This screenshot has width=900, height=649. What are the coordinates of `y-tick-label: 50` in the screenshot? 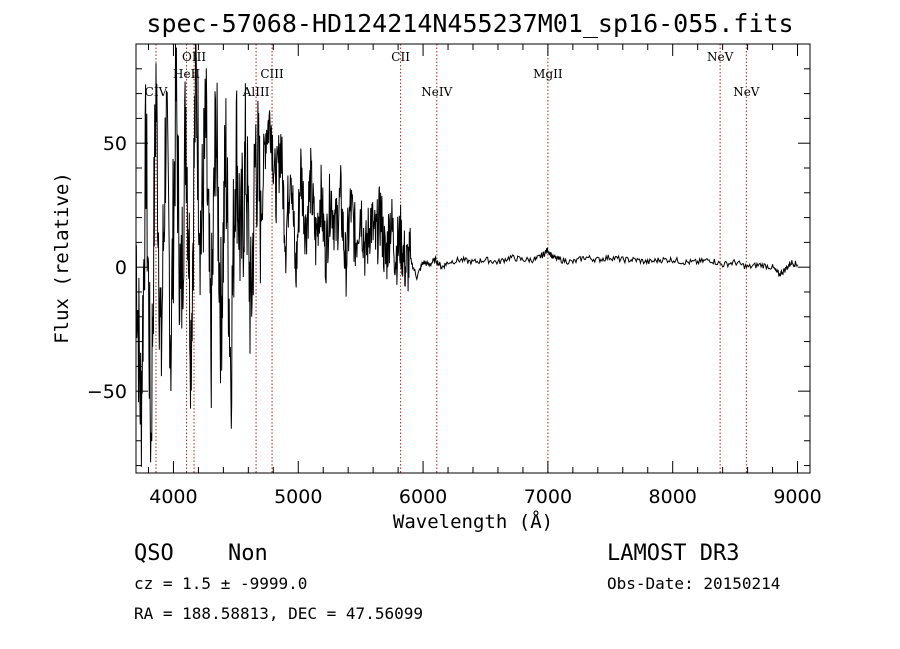 It's located at (115, 144).